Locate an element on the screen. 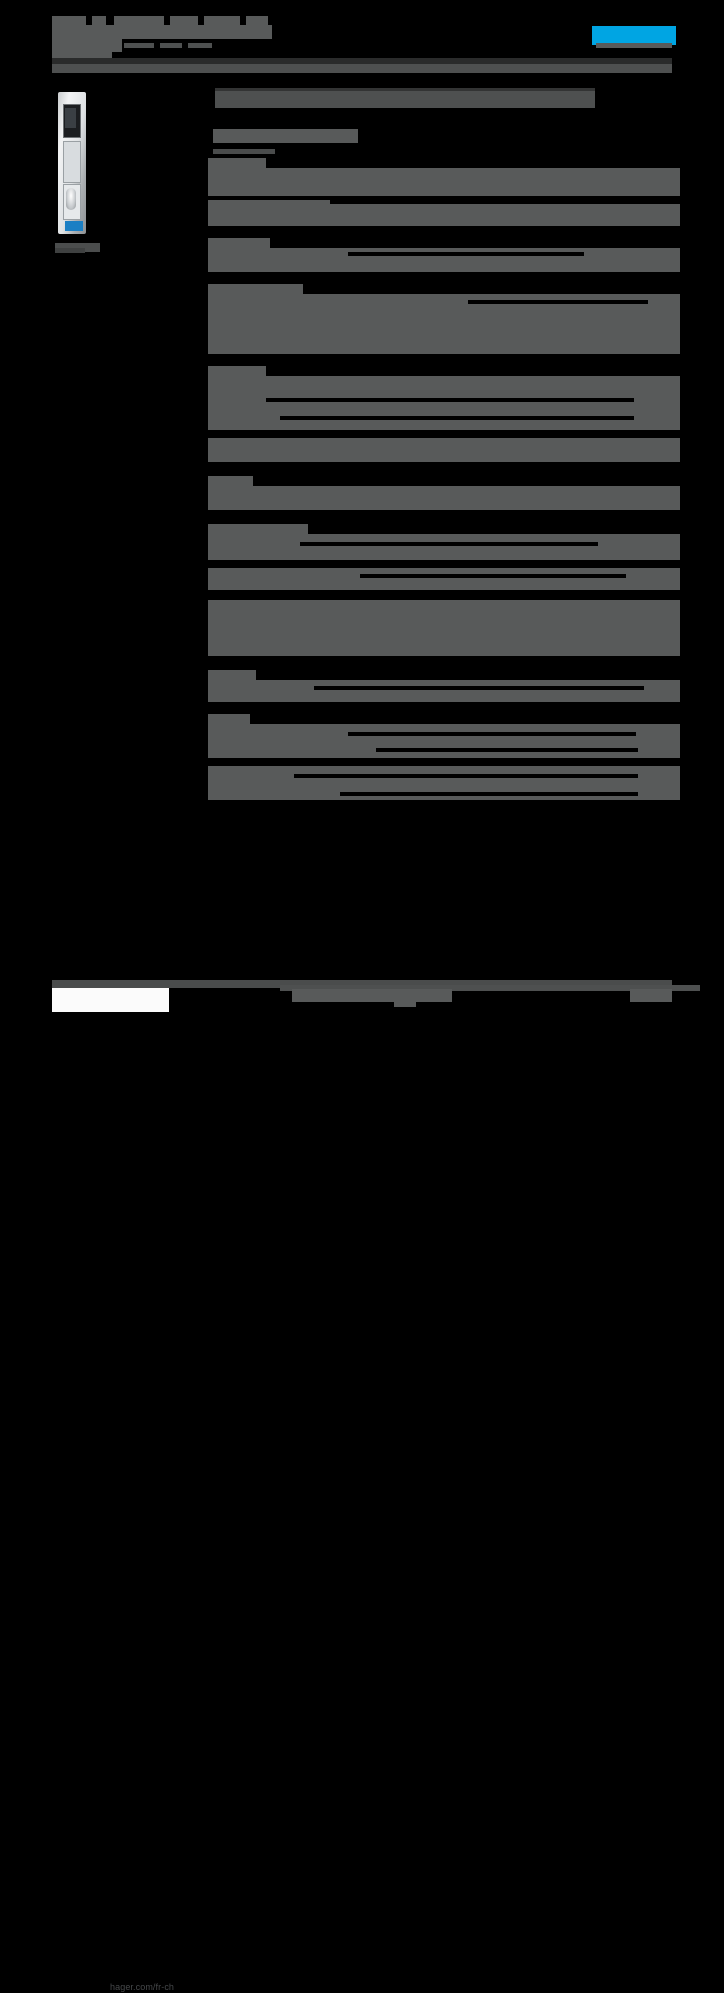 This screenshot has height=1993, width=724. page-subtitle-rule is located at coordinates (244, 151).